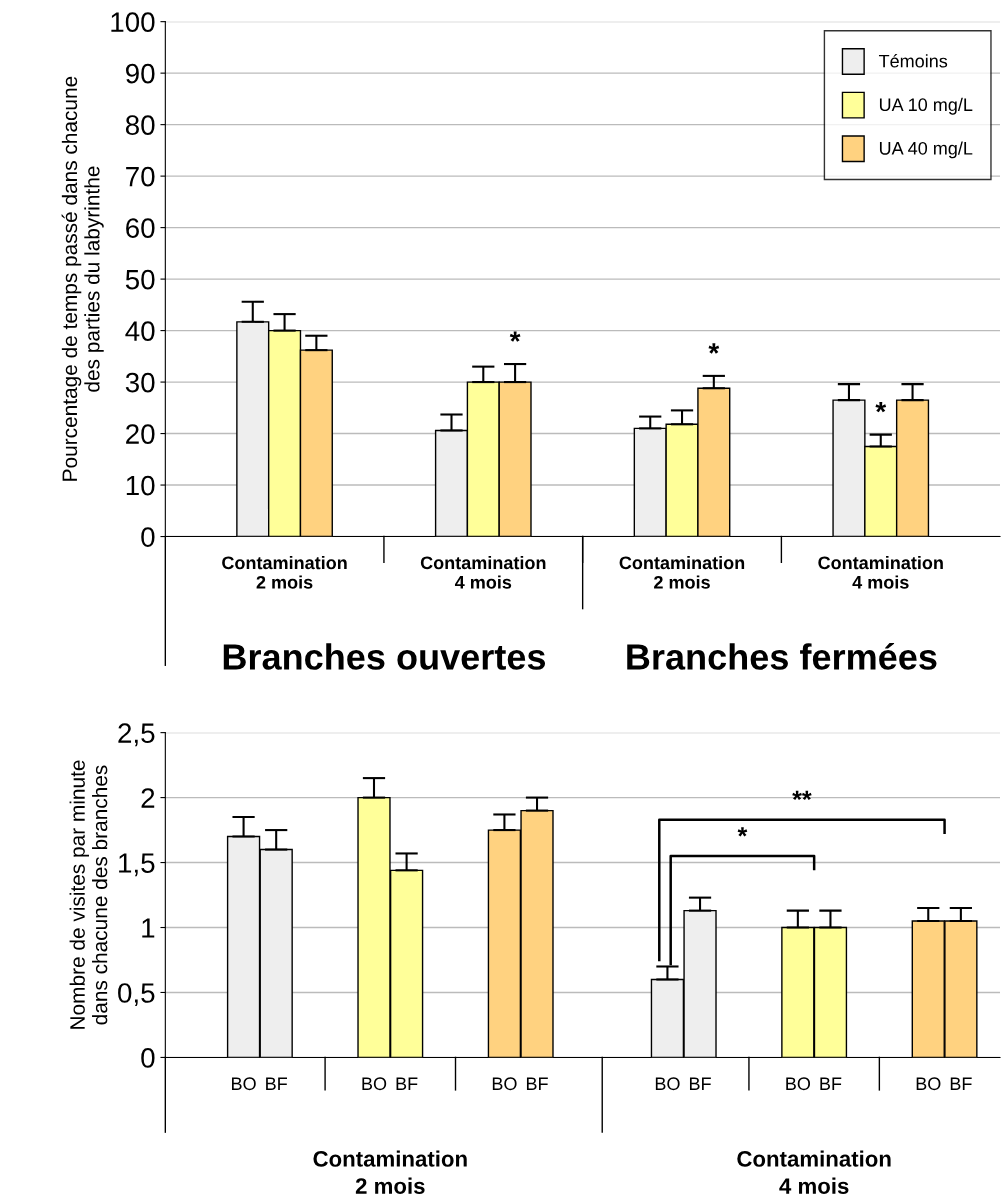 This screenshot has width=1002, height=1203. Describe the element at coordinates (926, 150) in the screenshot. I see `legend-label: UA 40 mg/L` at that location.